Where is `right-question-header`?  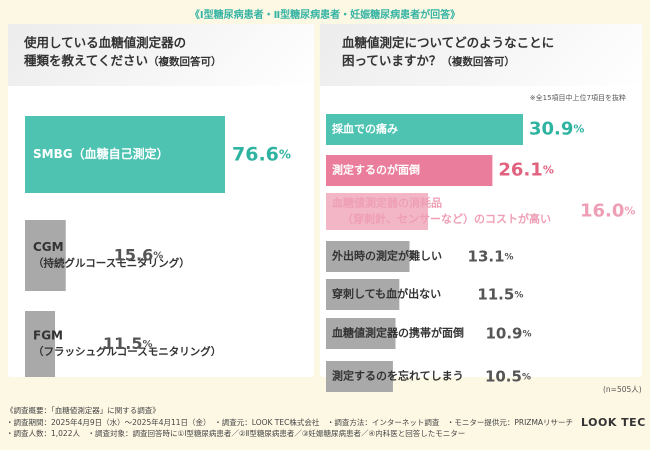
right-question-header is located at coordinates (481, 55).